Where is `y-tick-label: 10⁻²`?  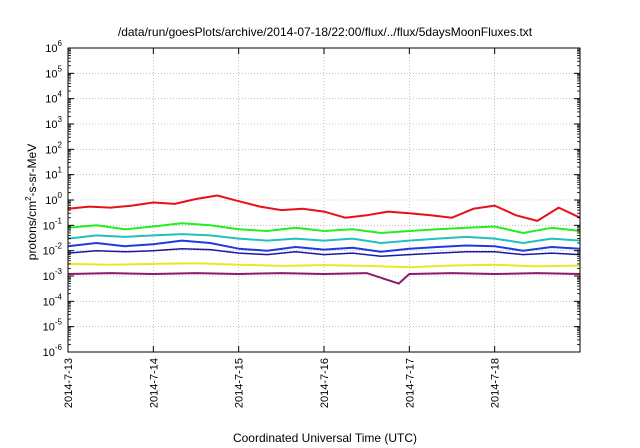
y-tick-label: 10⁻² is located at coordinates (53, 250).